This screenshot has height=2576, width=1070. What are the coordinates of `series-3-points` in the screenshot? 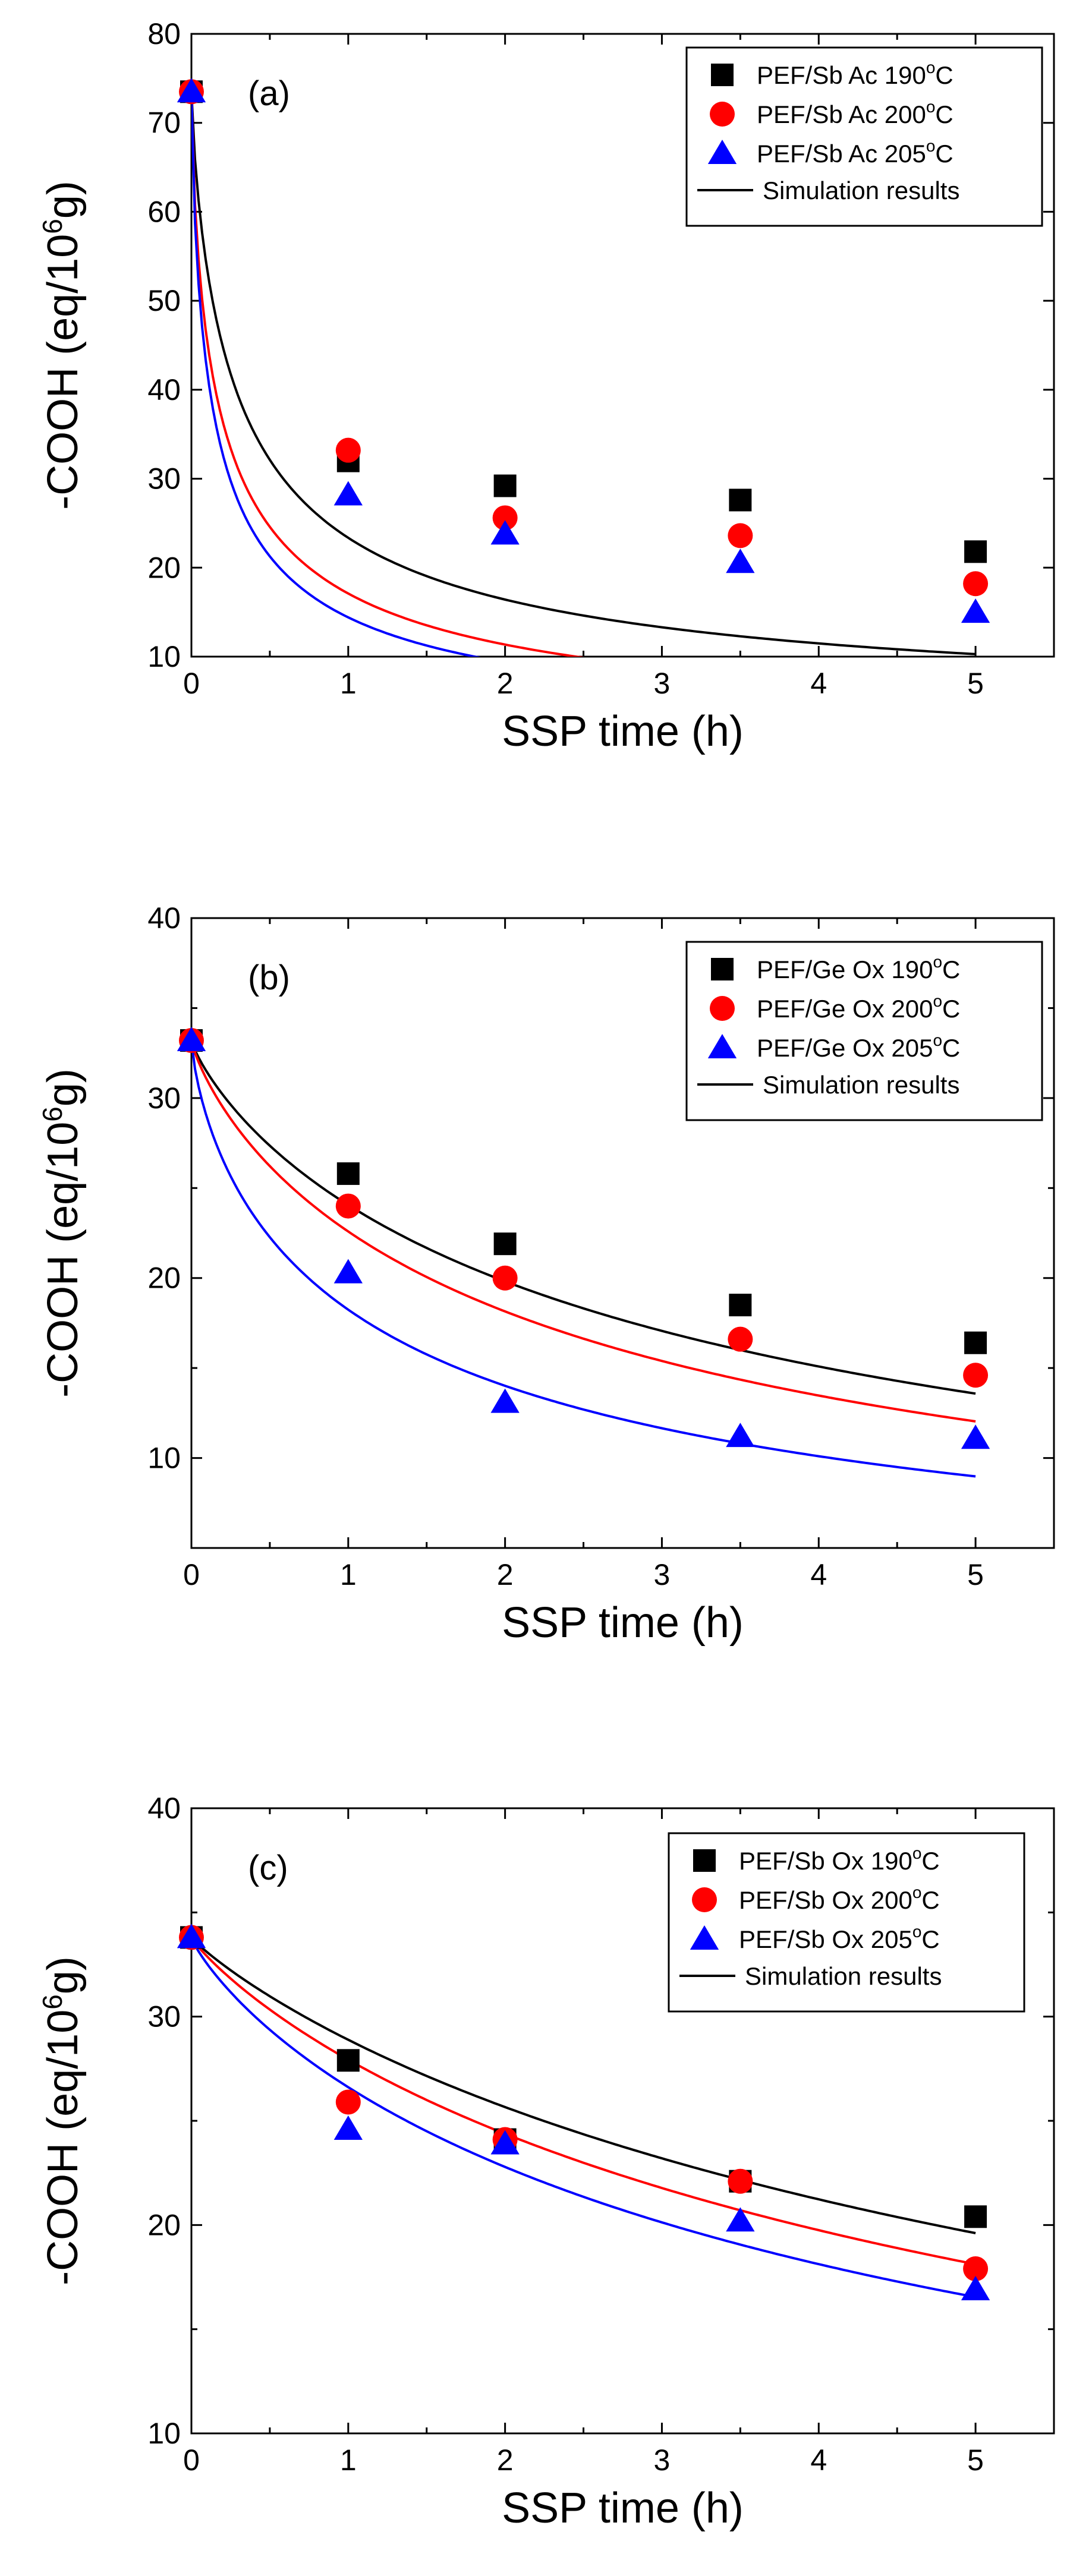 It's located at (583, 1237).